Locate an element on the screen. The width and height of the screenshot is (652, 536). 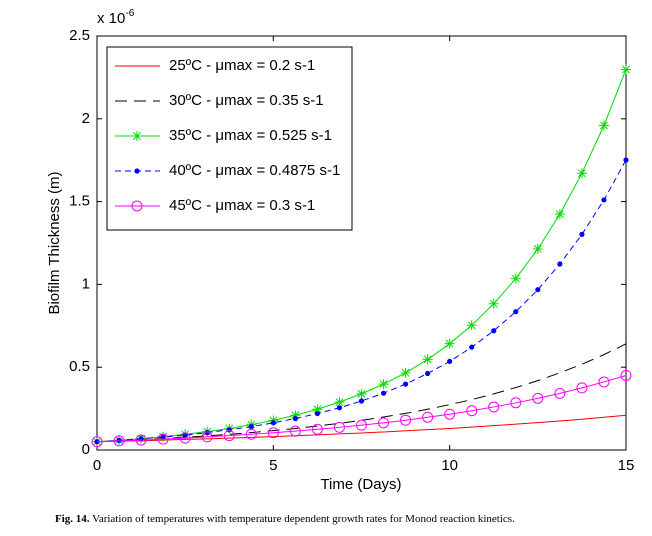
y-tick-label: 1 is located at coordinates (86, 283).